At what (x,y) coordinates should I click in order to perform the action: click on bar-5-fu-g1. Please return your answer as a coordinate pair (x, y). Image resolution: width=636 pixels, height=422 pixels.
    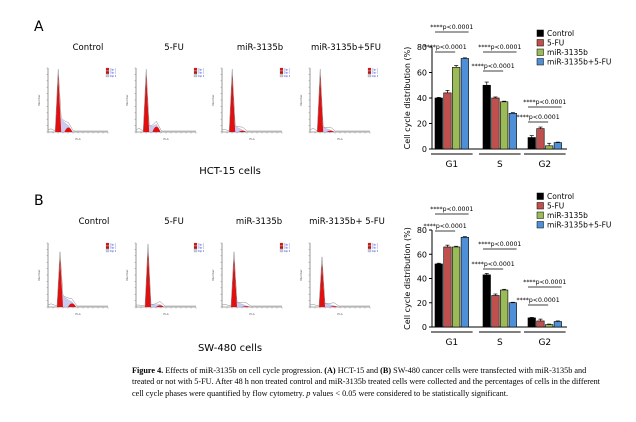
    Looking at the image, I should click on (447, 121).